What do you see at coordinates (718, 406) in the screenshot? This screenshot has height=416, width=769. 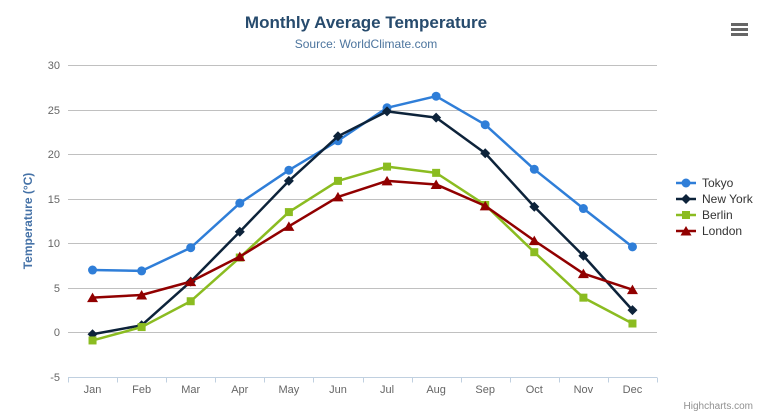 I see `credits-link: Highcharts.com` at bounding box center [718, 406].